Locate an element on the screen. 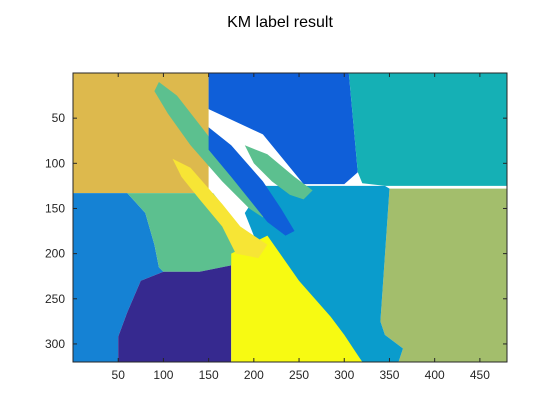  x-tick-label-300: 300 is located at coordinates (344, 375).